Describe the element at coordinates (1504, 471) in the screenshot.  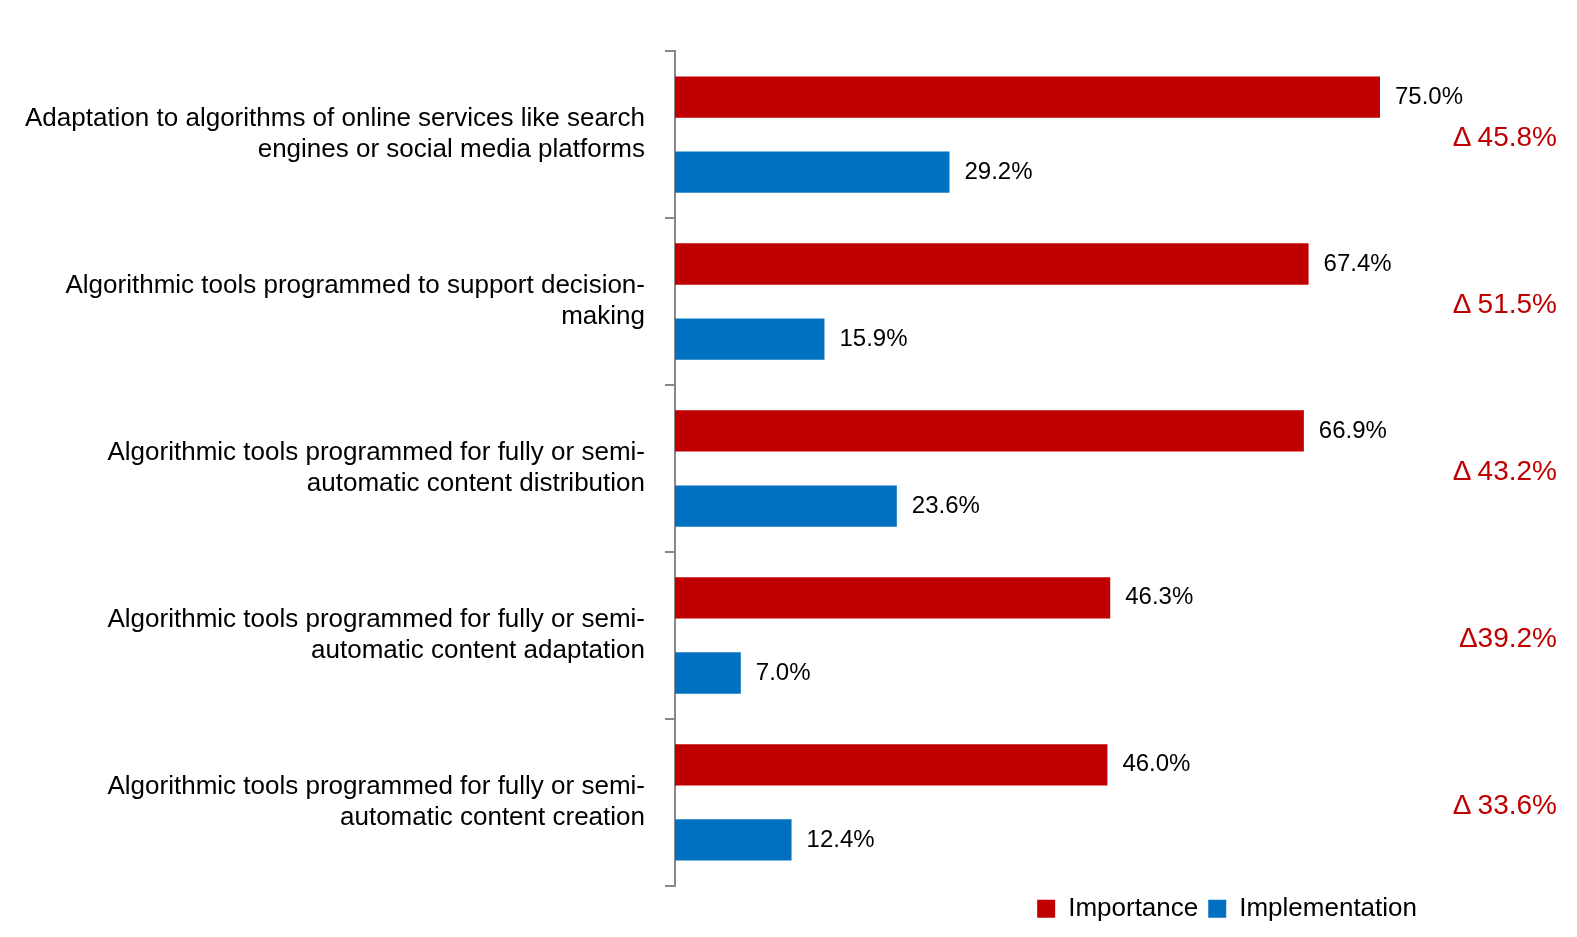
I see `text: Δ 43.2%` at that location.